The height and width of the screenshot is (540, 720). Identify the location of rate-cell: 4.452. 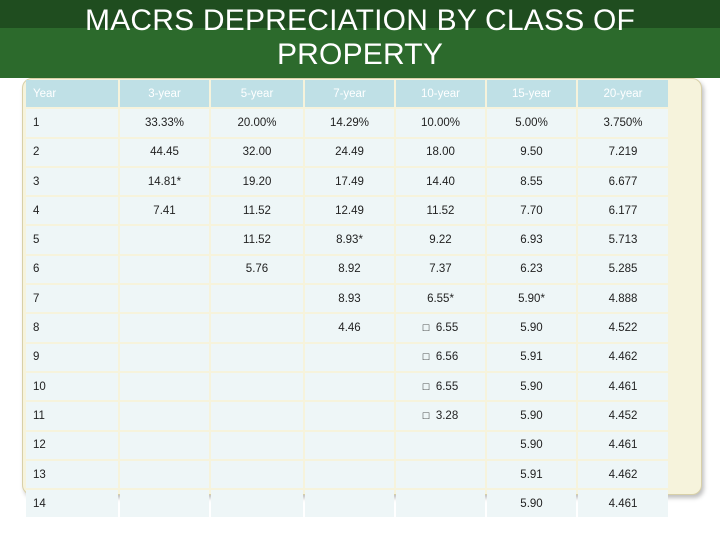
(623, 416).